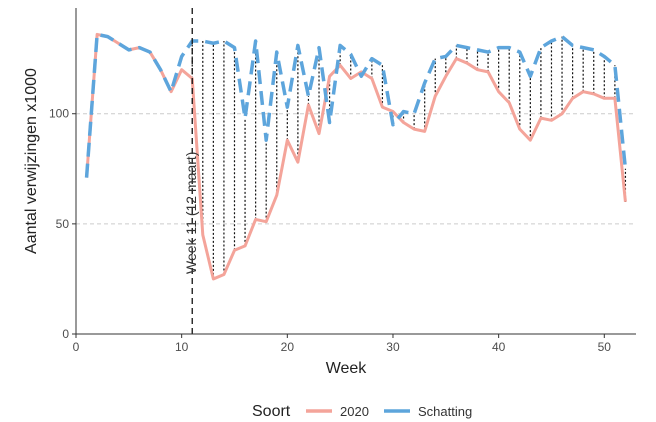 This screenshot has width=656, height=422. What do you see at coordinates (393, 347) in the screenshot?
I see `x-tick-label: 30` at bounding box center [393, 347].